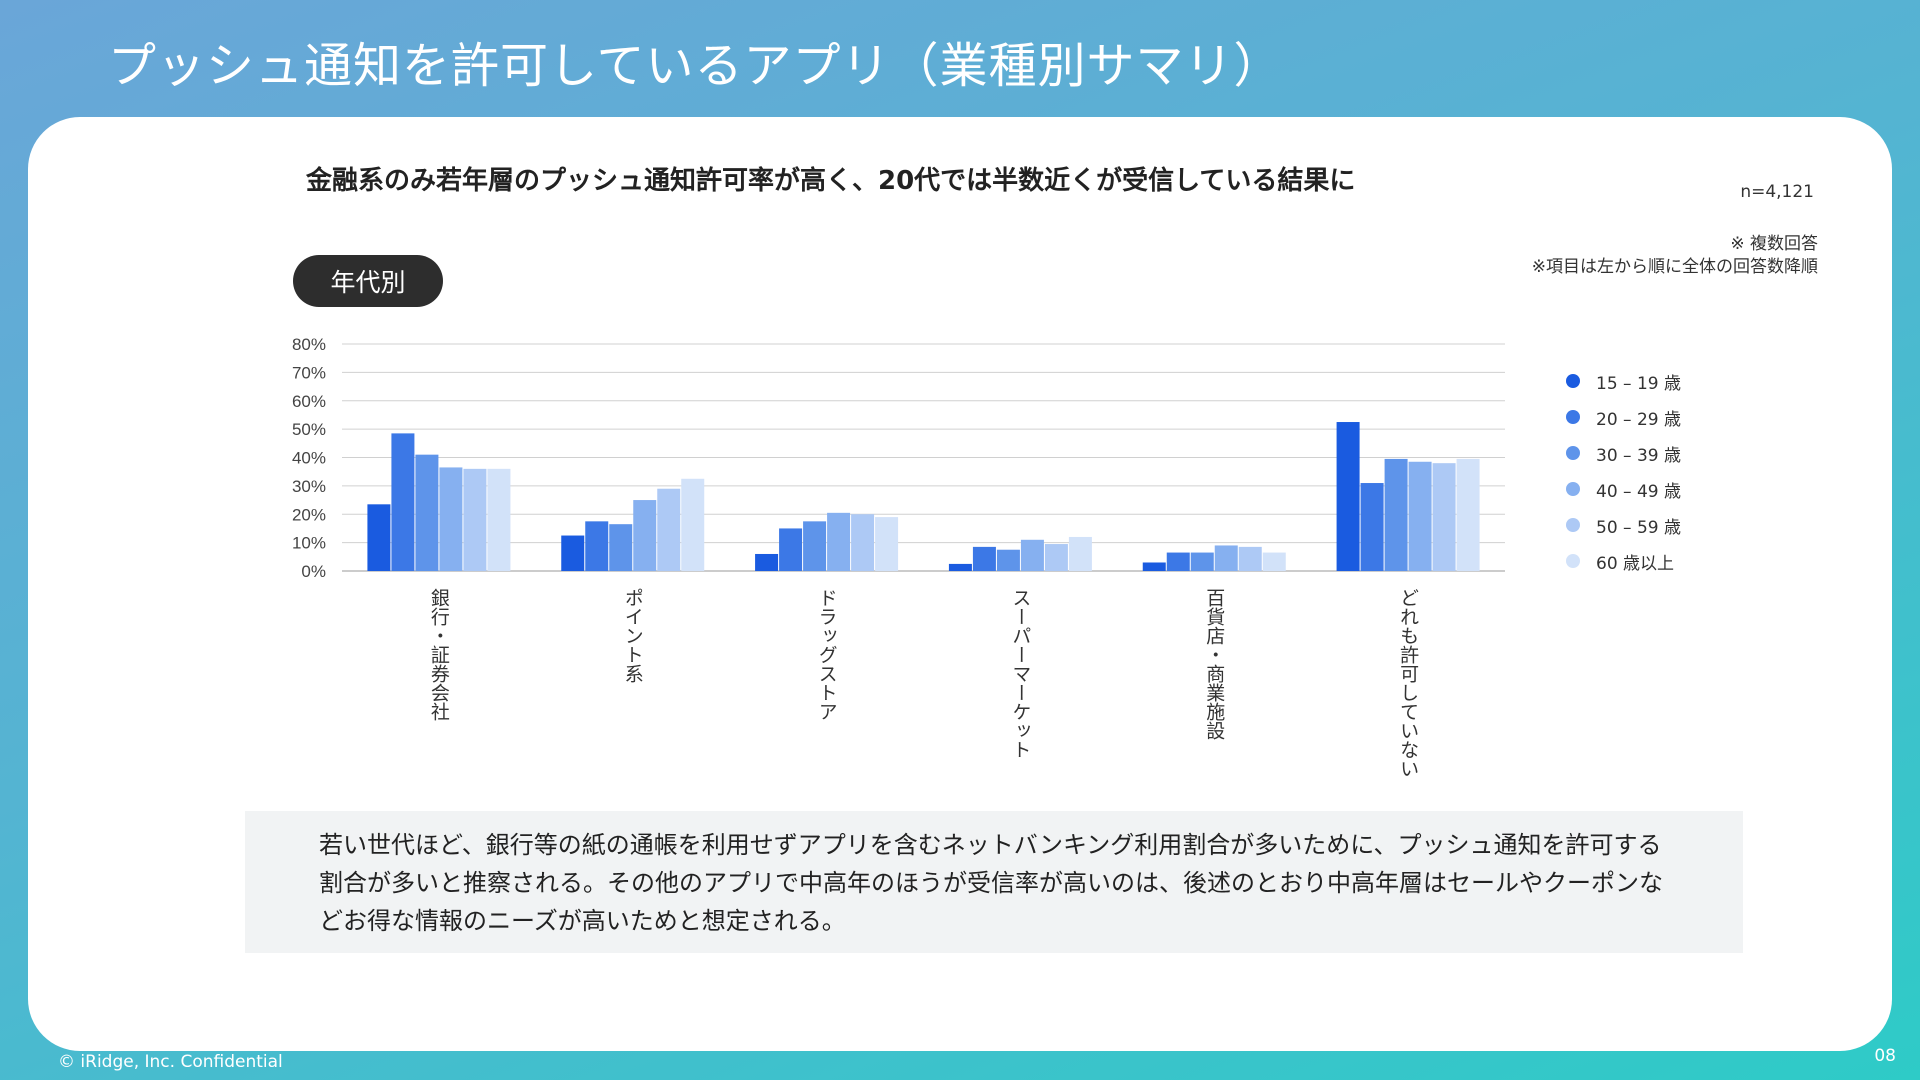 The image size is (1920, 1080). What do you see at coordinates (309, 514) in the screenshot?
I see `y-tick-label: 20%` at bounding box center [309, 514].